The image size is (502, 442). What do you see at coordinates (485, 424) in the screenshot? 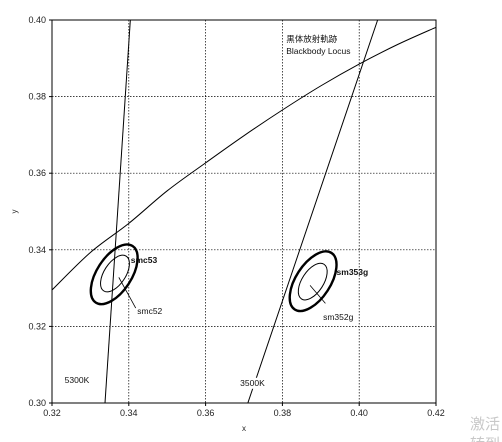
I see `corner-overlay-text-1: 激活` at bounding box center [485, 424].